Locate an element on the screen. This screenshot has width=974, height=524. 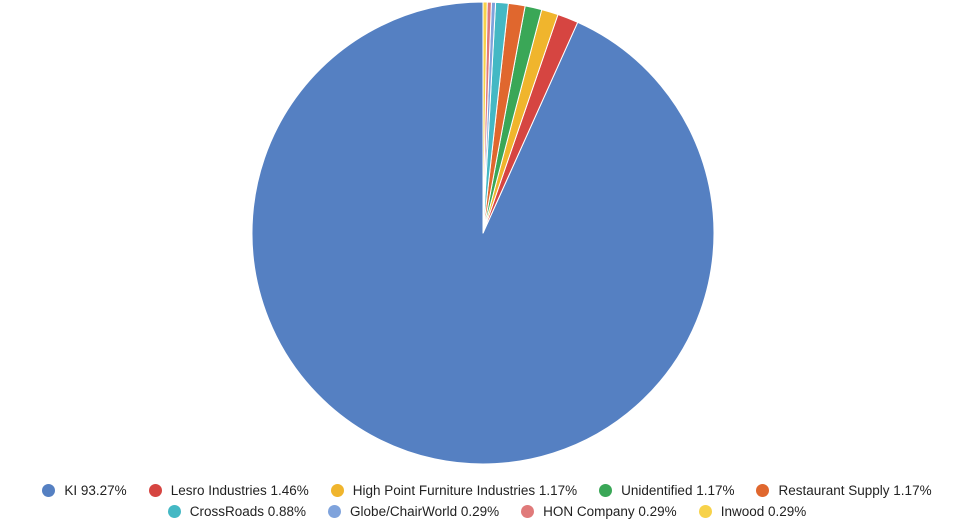
legend-item-inwood: Inwood 0.29% is located at coordinates (752, 511).